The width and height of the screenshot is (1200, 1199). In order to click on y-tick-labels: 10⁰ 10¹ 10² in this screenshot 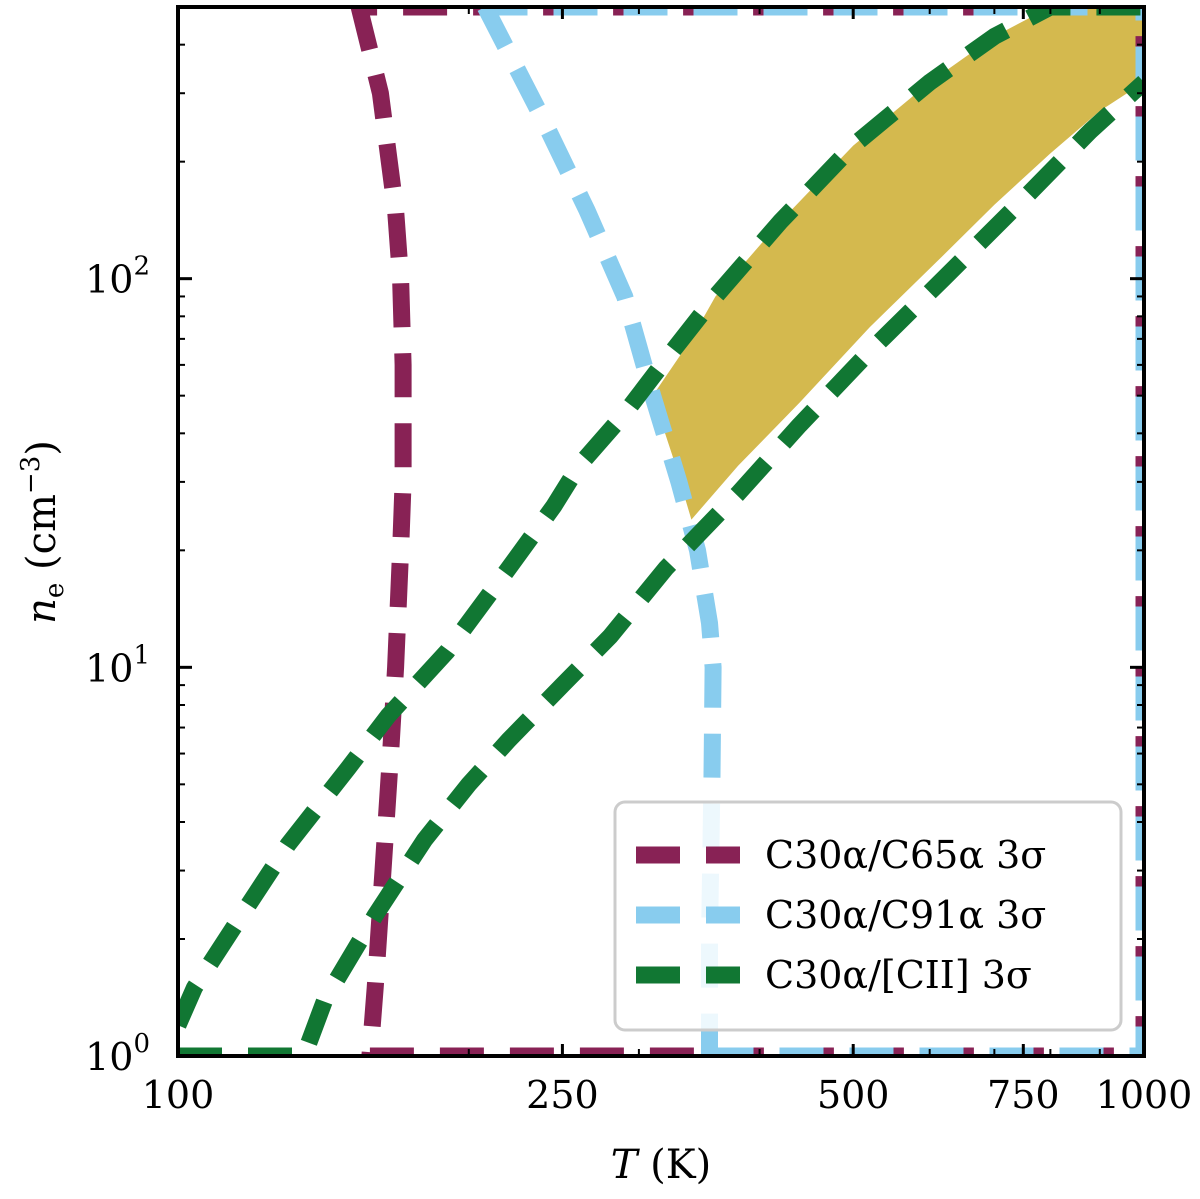, I will do `click(117, 665)`.